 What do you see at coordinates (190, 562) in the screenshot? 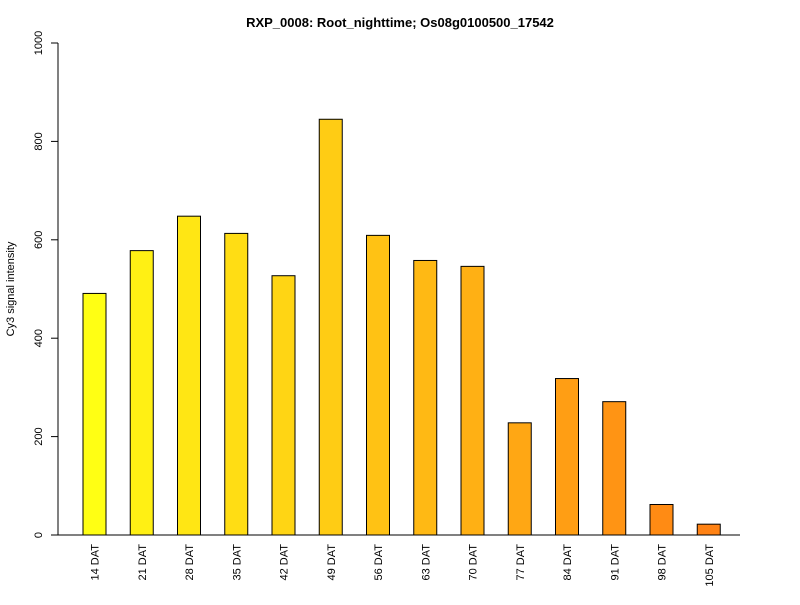
I see `x-tick-label: 28 DAT` at bounding box center [190, 562].